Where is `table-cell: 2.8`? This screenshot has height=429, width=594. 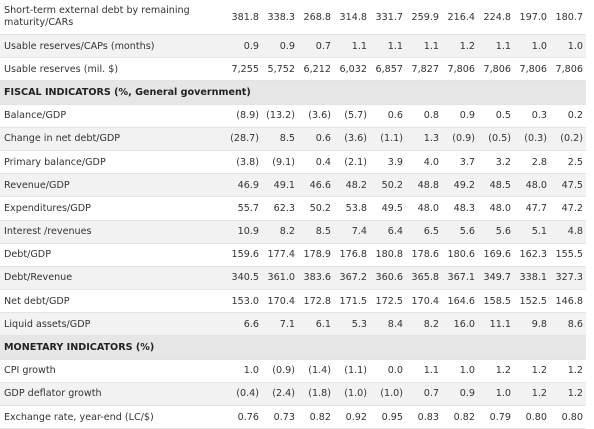
table-cell: 2.8 is located at coordinates (532, 162).